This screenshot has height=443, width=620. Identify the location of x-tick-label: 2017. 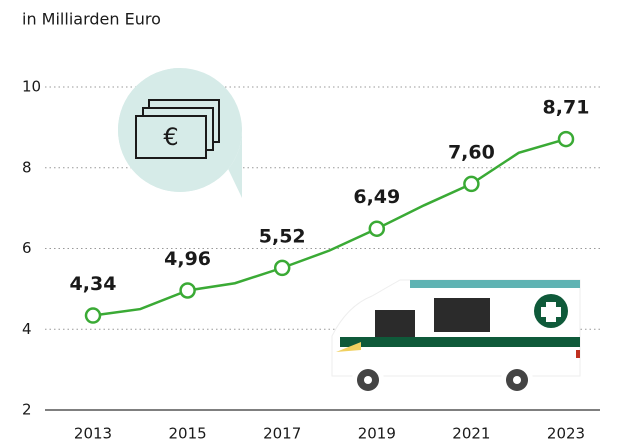
(282, 434).